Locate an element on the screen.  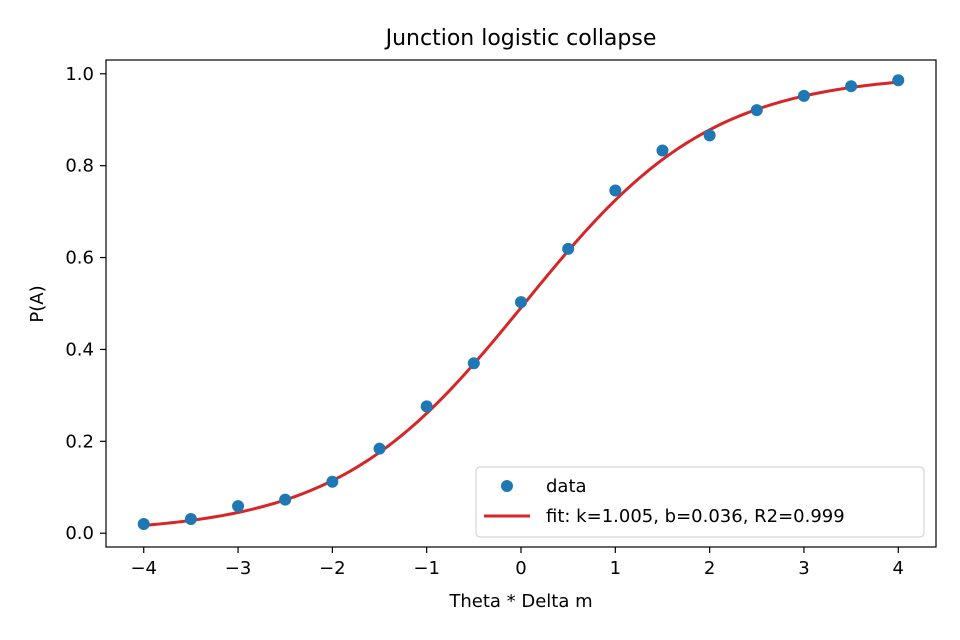
y-tick-label: 1.0 is located at coordinates (79, 74).